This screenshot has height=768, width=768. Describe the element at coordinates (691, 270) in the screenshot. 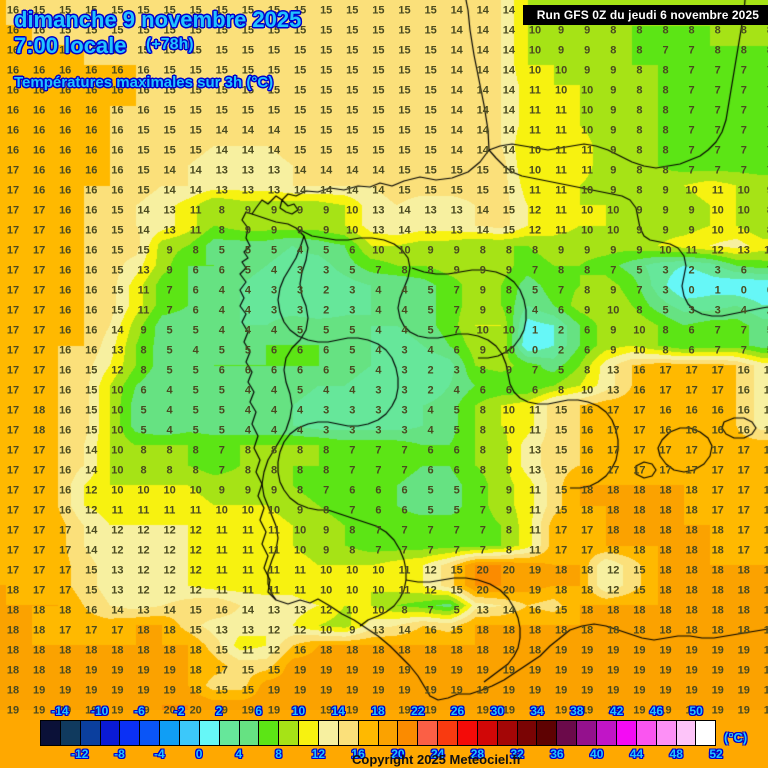

I see `grid-temperature-value: 2` at that location.